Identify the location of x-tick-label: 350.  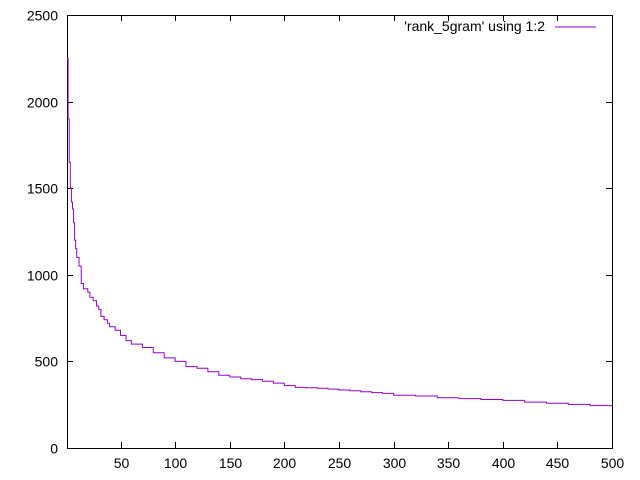
(449, 463).